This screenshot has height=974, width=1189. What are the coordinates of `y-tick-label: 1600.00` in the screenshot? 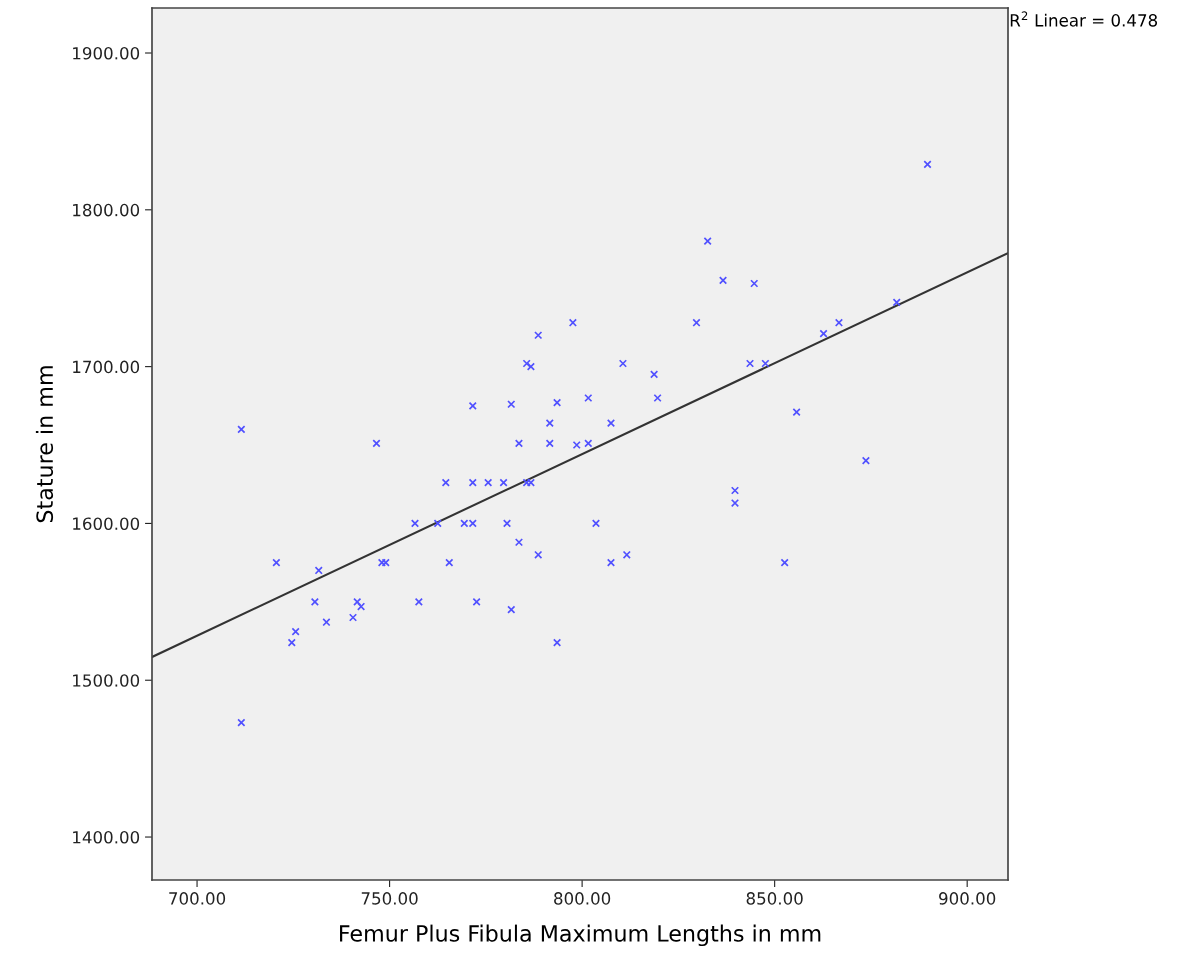 It's located at (106, 523).